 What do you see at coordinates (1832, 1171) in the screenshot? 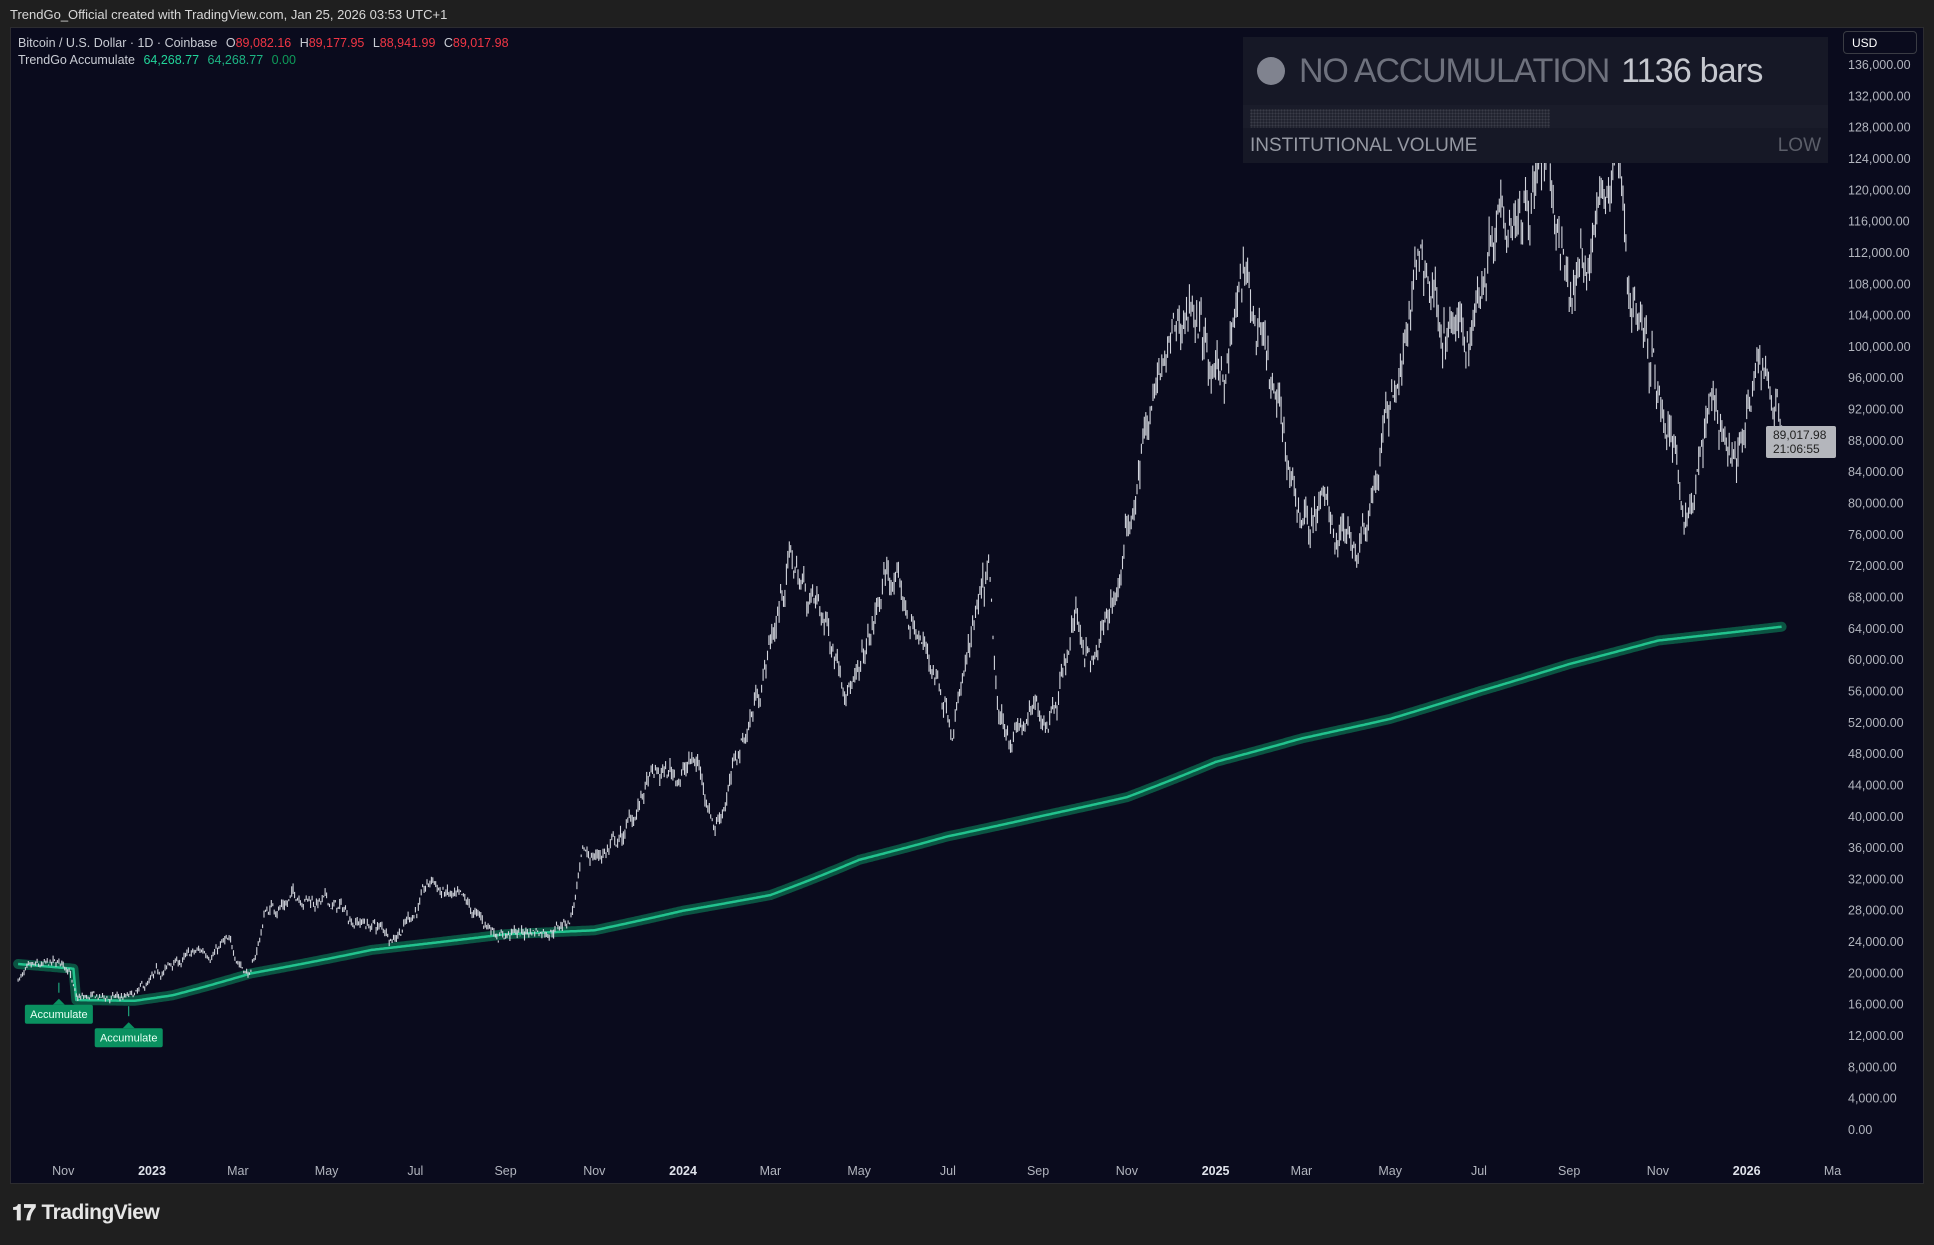
I see `time-tick-label: Ma` at bounding box center [1832, 1171].